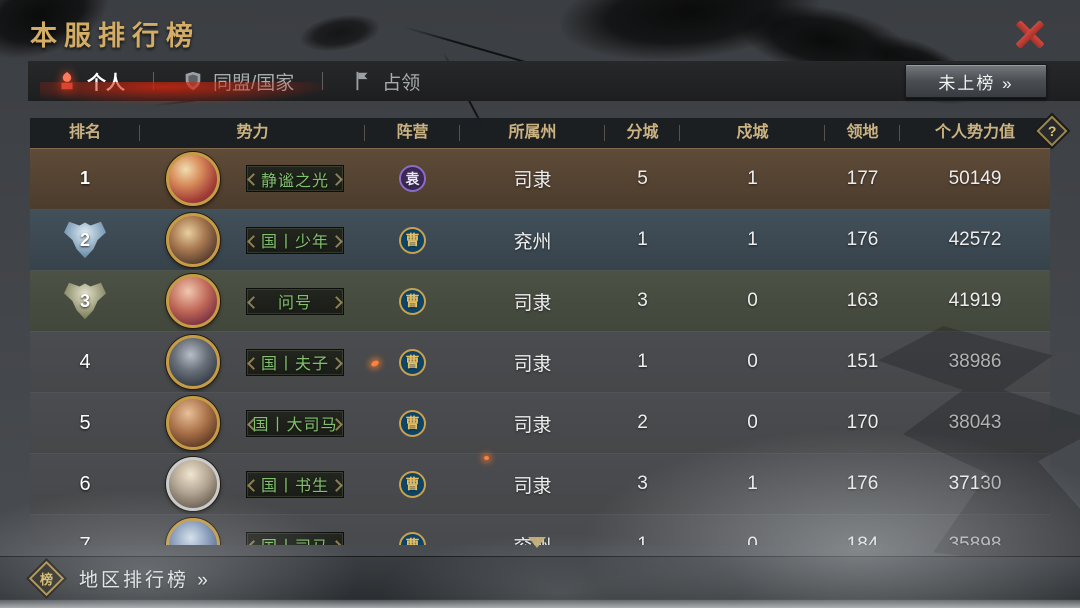  What do you see at coordinates (642, 178) in the screenshot?
I see `subcities-cell: 5` at bounding box center [642, 178].